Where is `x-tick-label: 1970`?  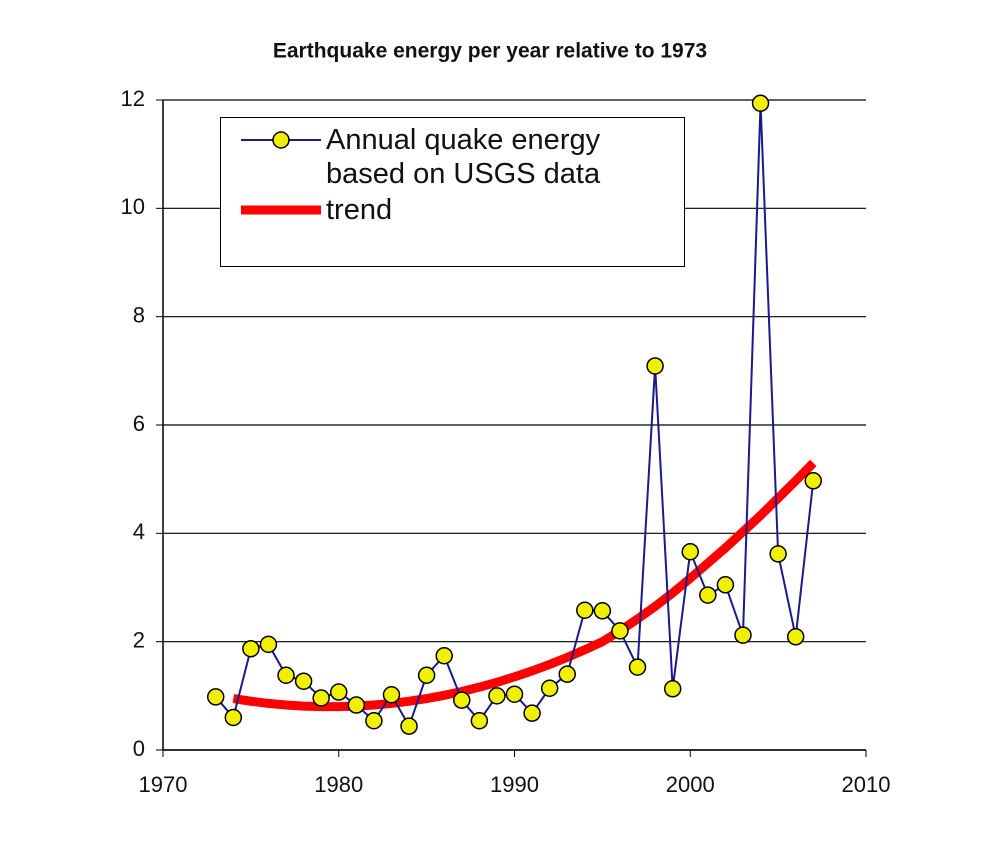
x-tick-label: 1970 is located at coordinates (163, 784).